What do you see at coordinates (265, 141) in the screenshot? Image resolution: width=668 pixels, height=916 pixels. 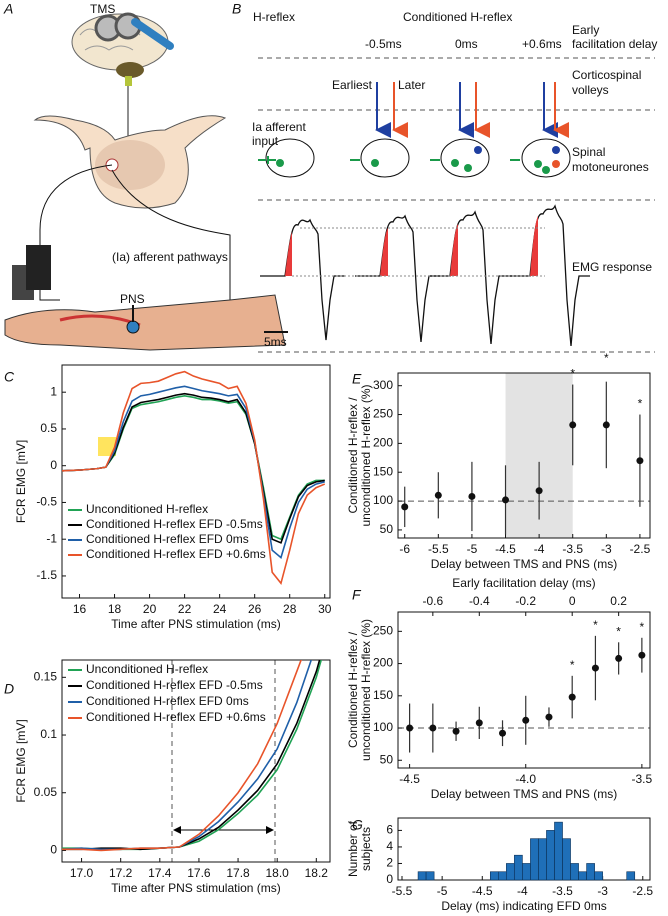 I see `label: input` at bounding box center [265, 141].